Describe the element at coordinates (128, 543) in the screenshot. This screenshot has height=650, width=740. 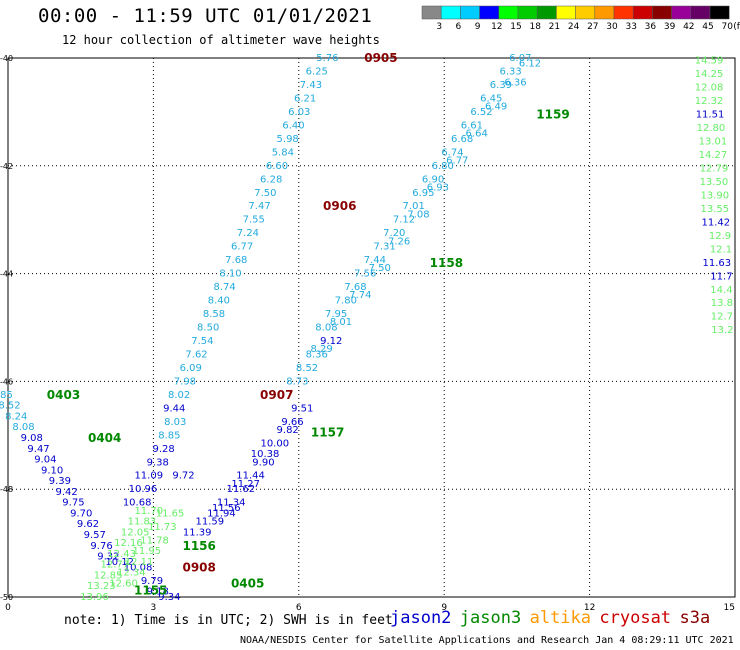
I see `data-point-label: 12.16` at that location.